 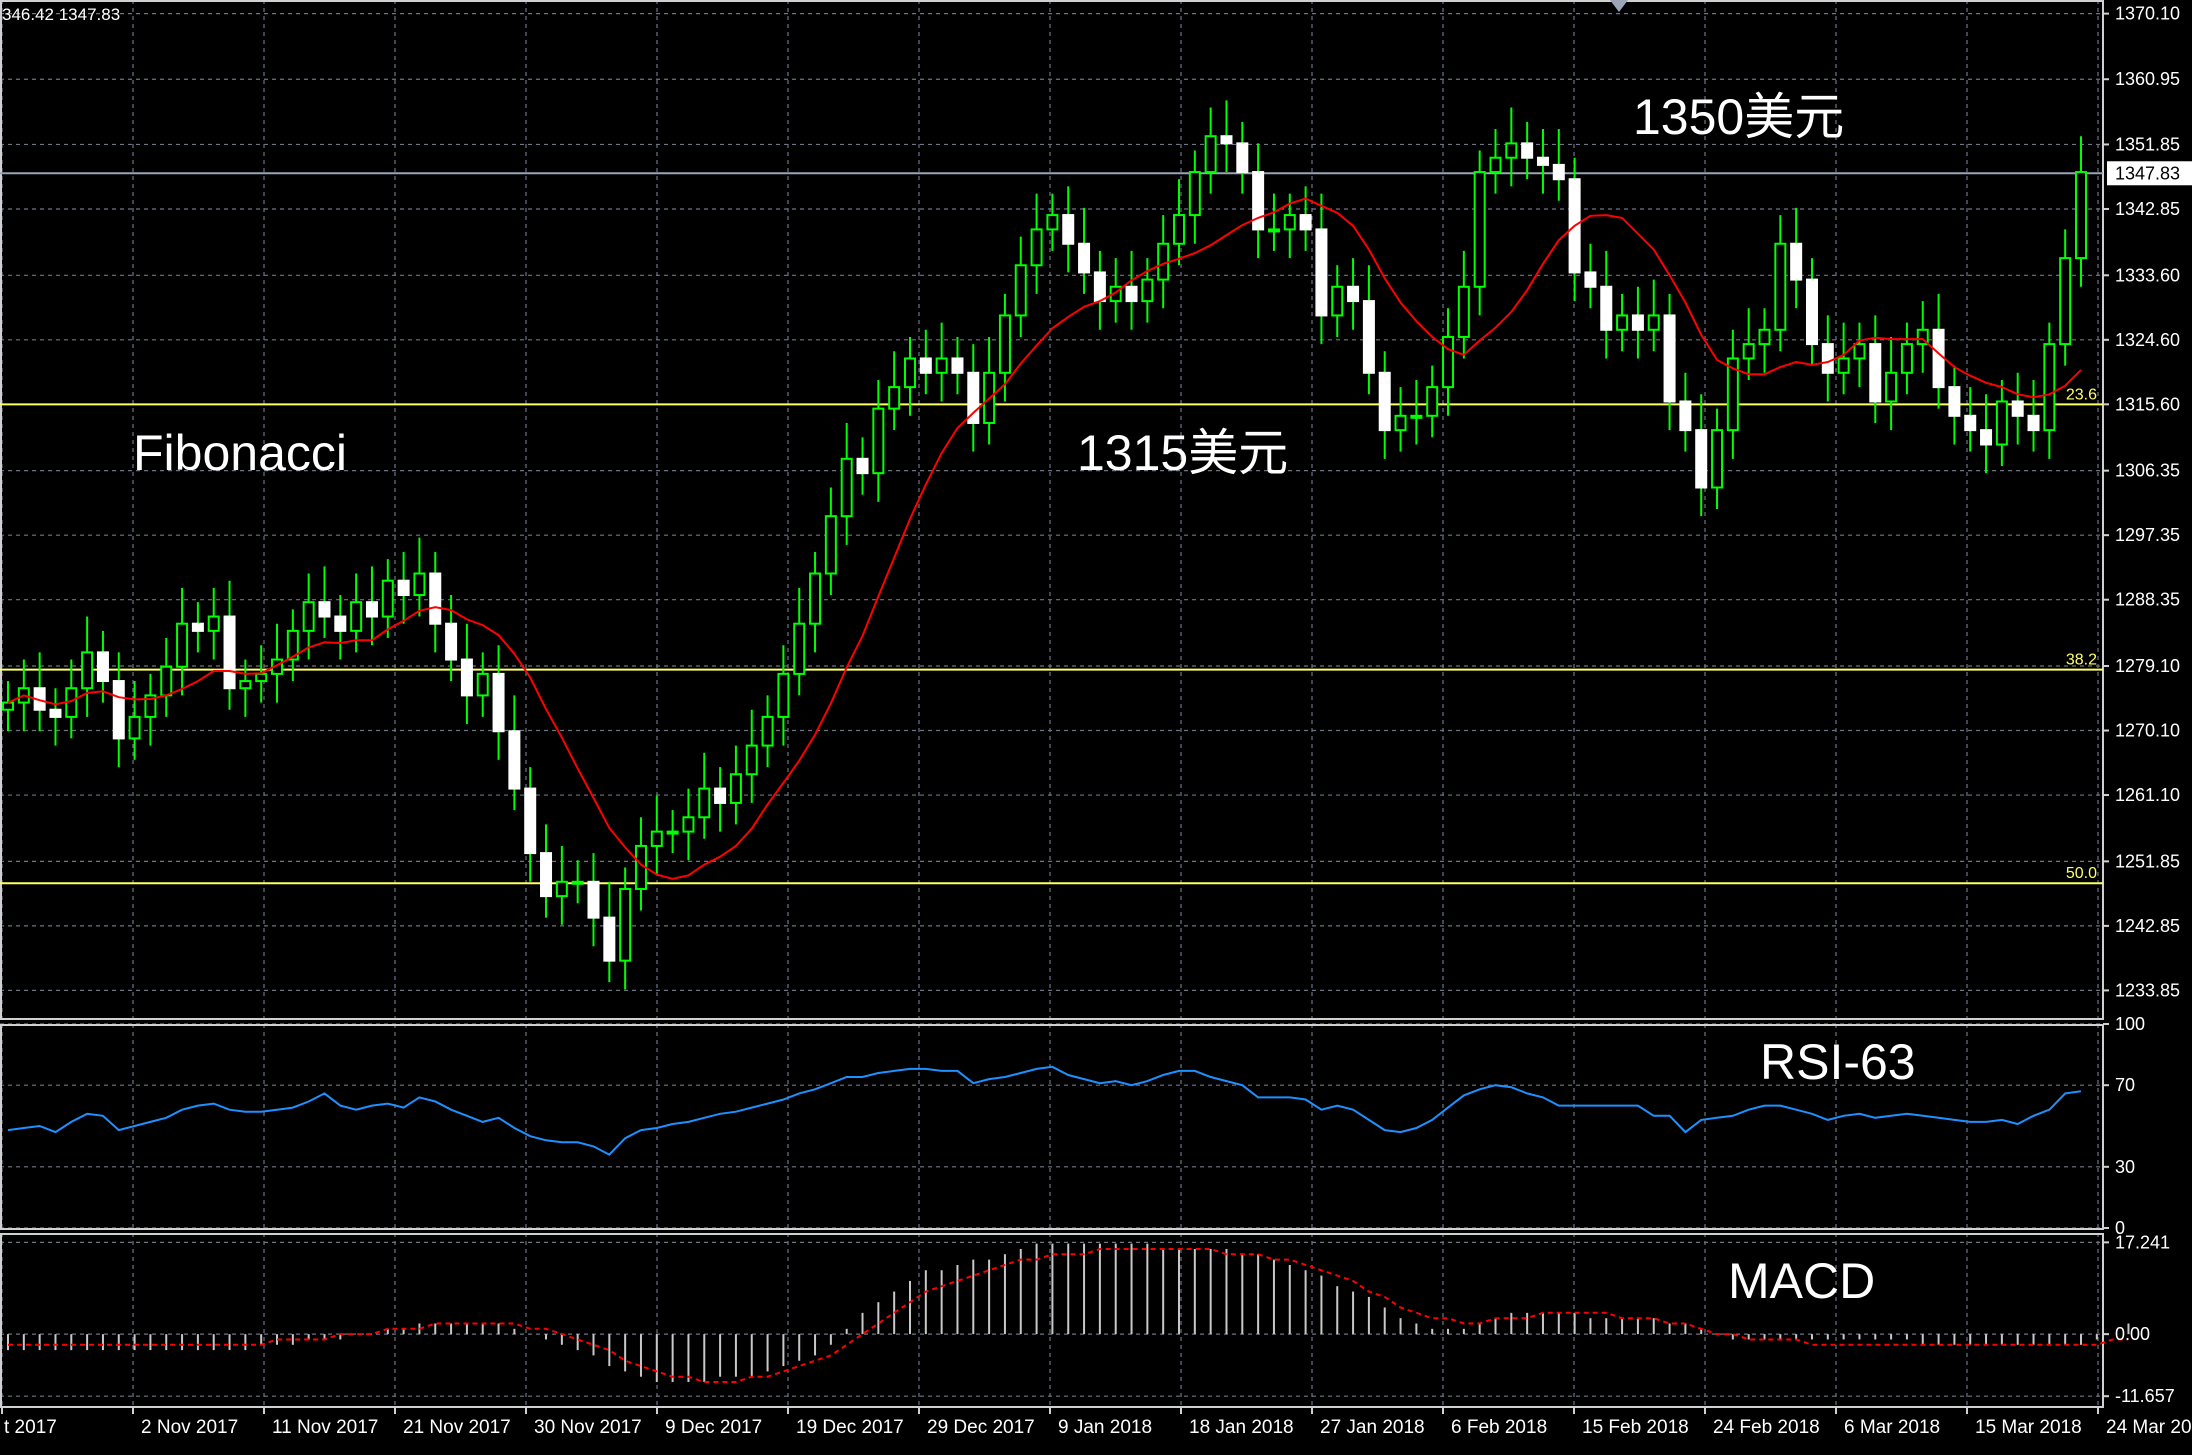 I want to click on current-price-label: 1347.83, so click(x=2147, y=173).